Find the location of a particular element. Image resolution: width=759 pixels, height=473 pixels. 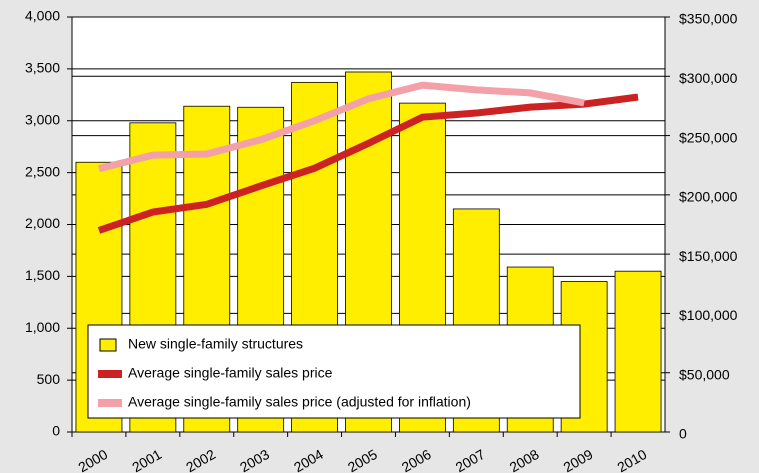

x-tick-label: 2005 is located at coordinates (362, 459).